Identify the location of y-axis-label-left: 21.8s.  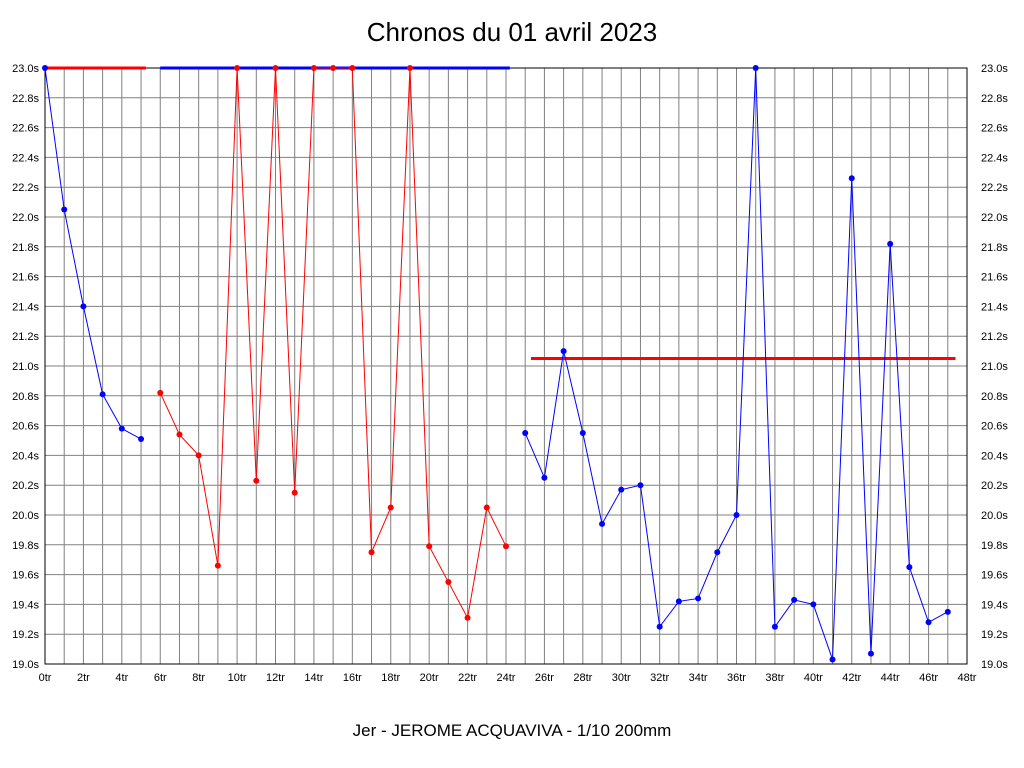
(25, 248).